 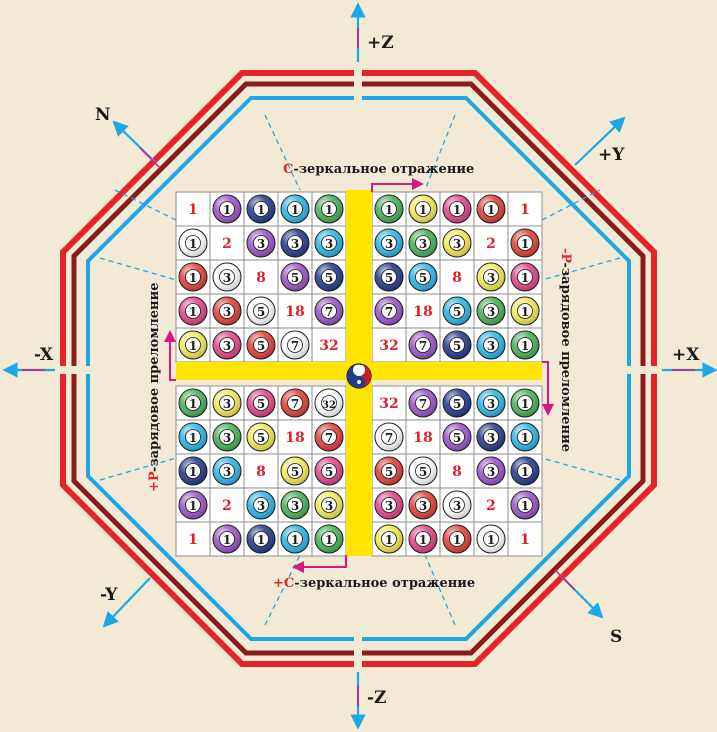 I want to click on label-minus-x: -X, so click(x=44, y=355).